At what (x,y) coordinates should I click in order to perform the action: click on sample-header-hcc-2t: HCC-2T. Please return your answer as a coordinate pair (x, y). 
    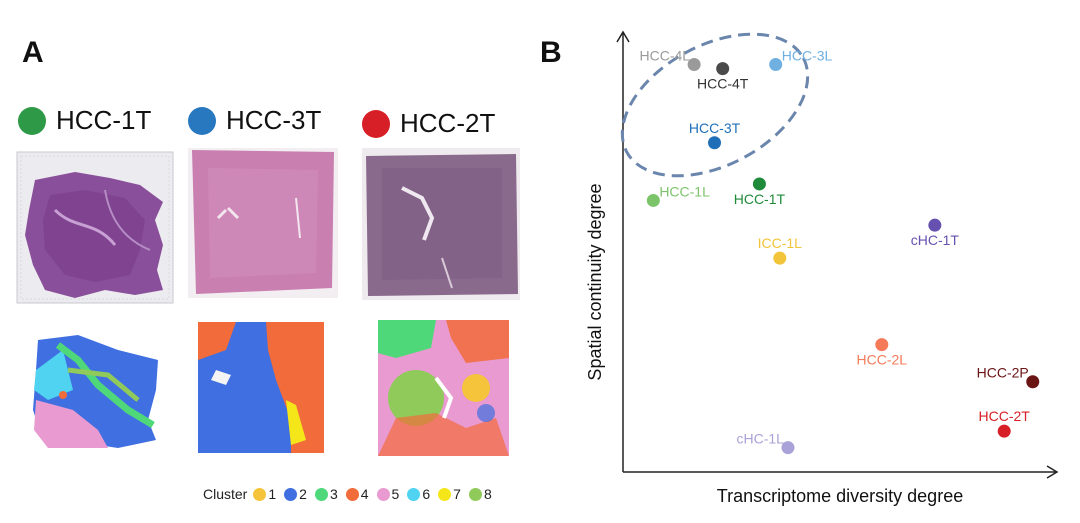
    Looking at the image, I should click on (428, 123).